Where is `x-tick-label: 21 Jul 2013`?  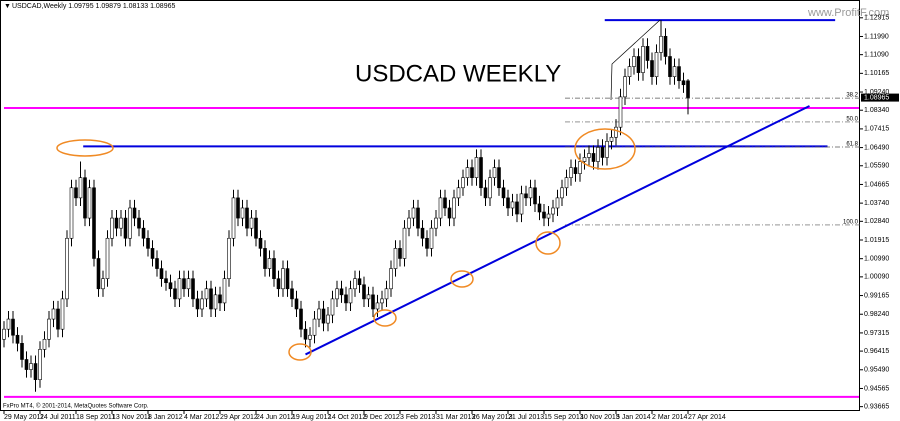
x-tick-label: 21 Jul 2013 is located at coordinates (526, 417).